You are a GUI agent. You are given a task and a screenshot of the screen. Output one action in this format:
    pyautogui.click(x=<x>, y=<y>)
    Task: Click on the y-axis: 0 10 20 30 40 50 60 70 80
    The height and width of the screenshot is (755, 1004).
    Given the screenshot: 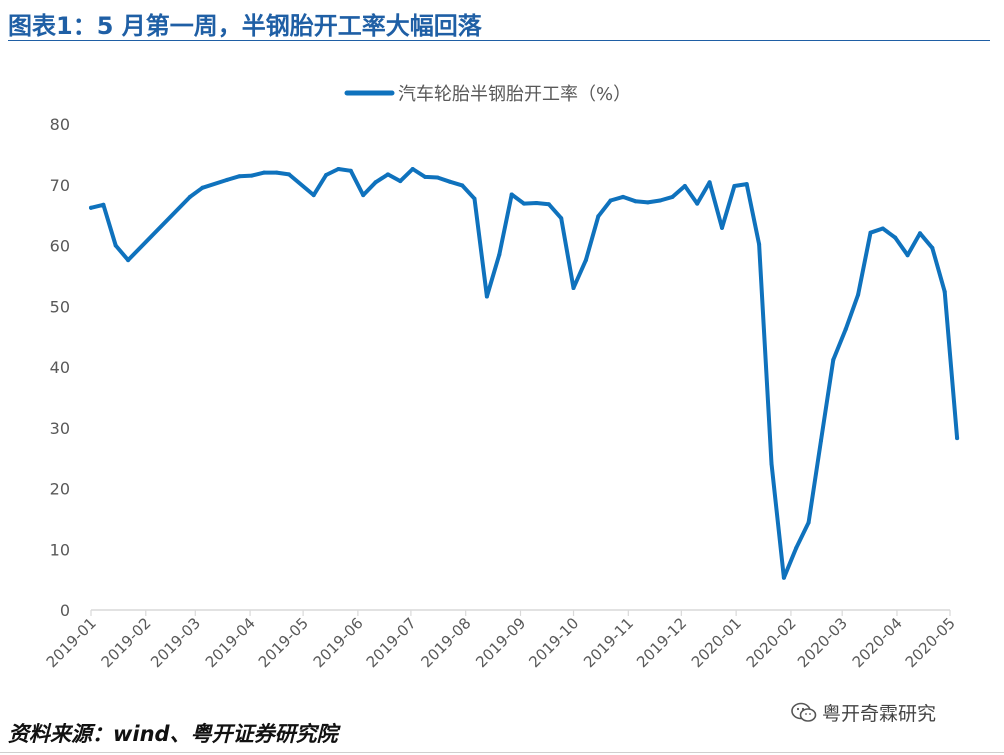 What is the action you would take?
    pyautogui.click(x=60, y=367)
    